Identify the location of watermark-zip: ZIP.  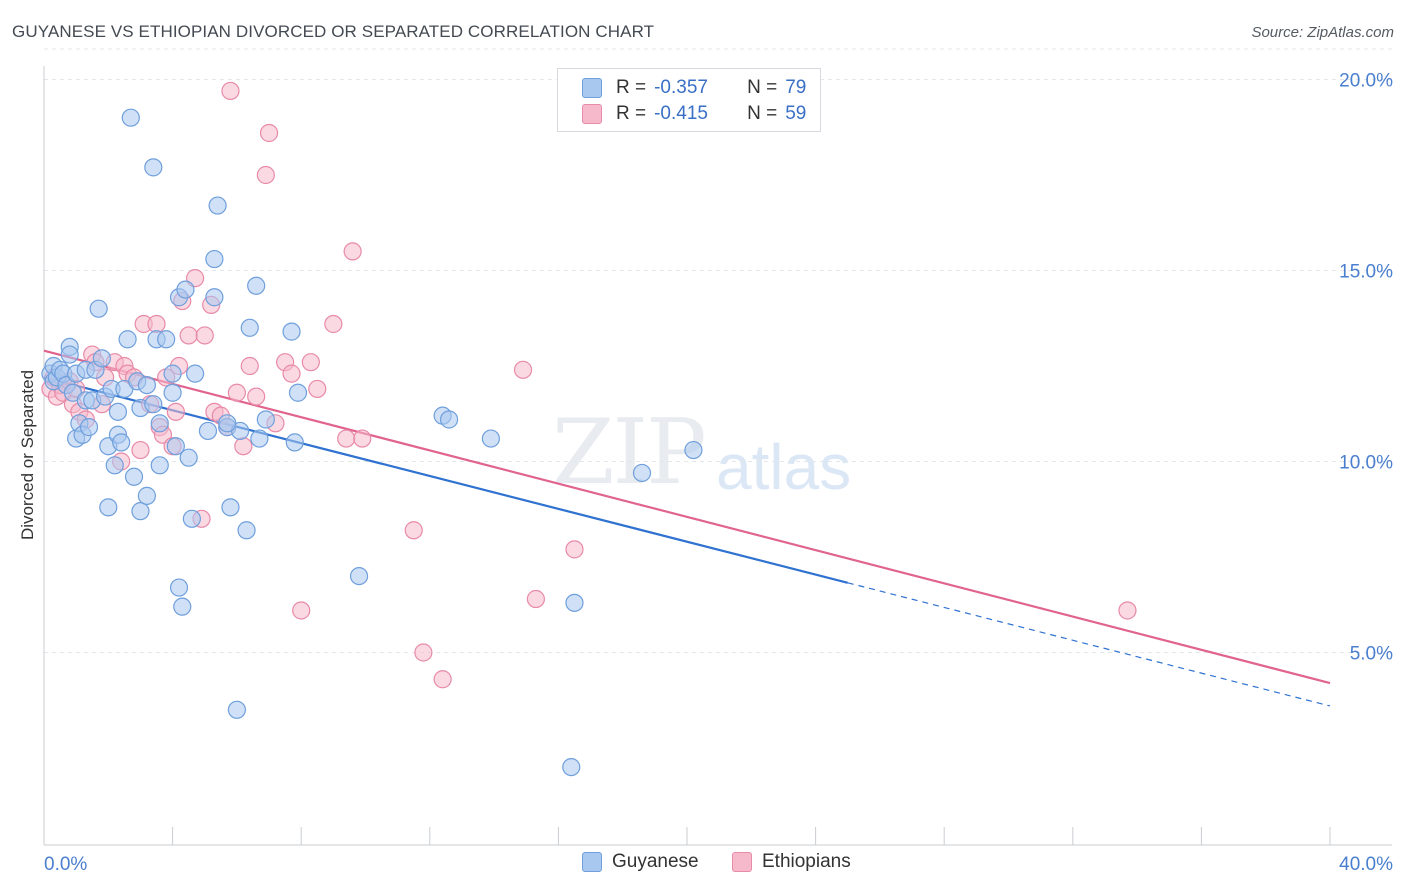
(629, 452).